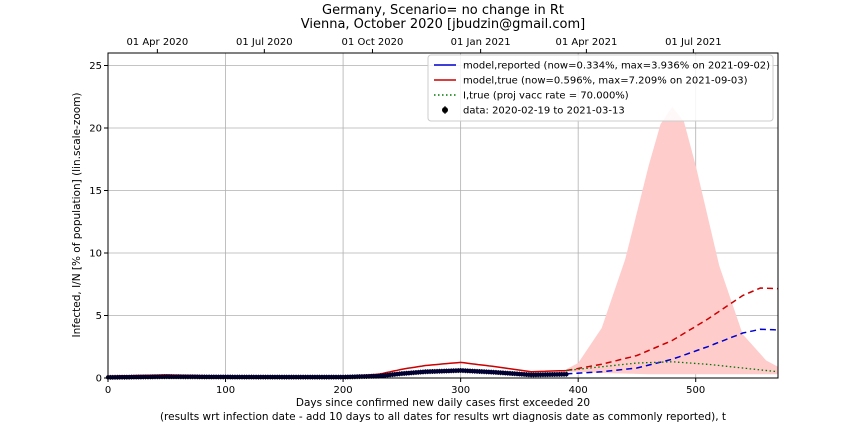 The height and width of the screenshot is (432, 864). I want to click on top-axis-tick-label: 01 Apr 2020, so click(157, 42).